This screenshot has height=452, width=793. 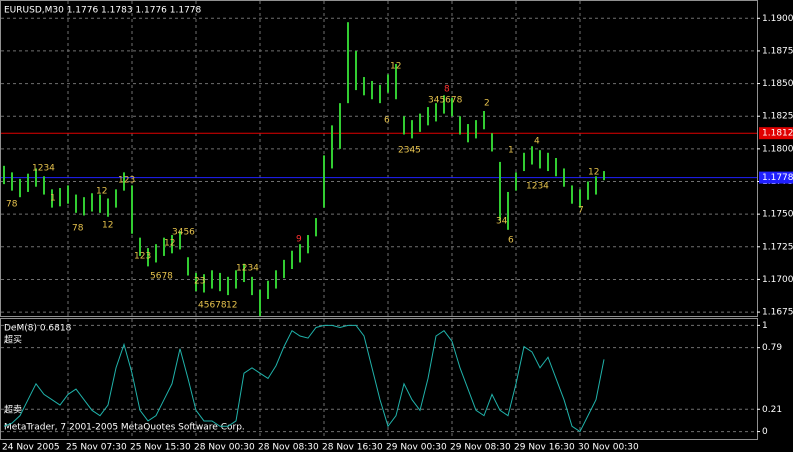 What do you see at coordinates (13, 340) in the screenshot?
I see `overbought-label: 超买` at bounding box center [13, 340].